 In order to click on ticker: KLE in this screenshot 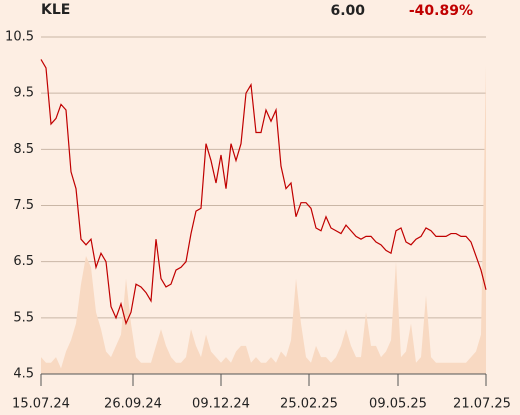, I will do `click(55, 10)`.